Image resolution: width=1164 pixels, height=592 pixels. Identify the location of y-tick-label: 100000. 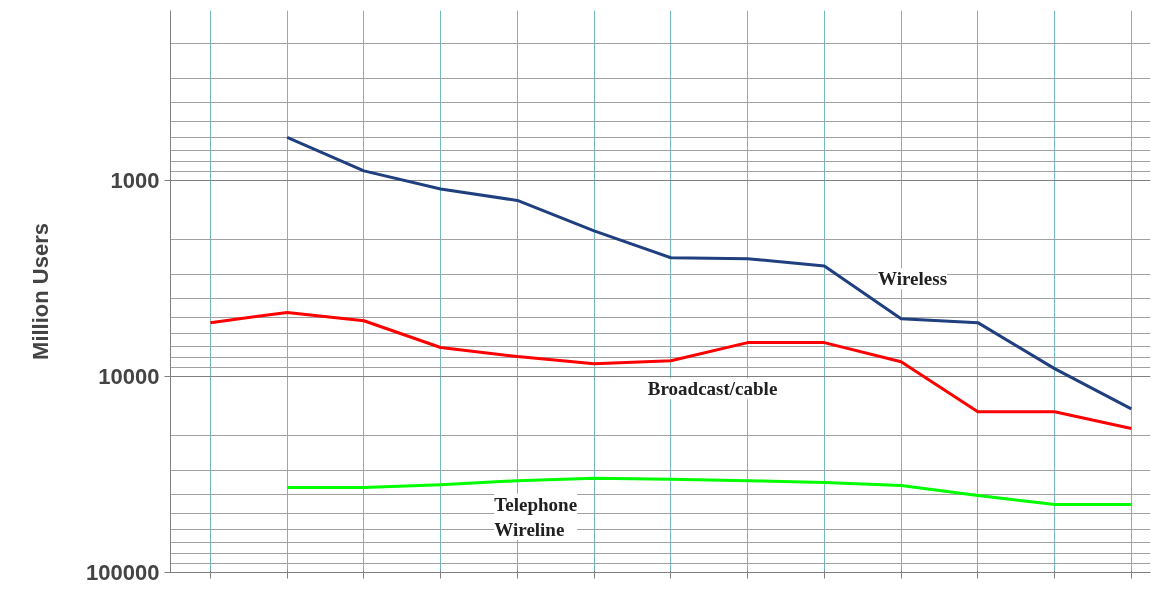
(123, 572).